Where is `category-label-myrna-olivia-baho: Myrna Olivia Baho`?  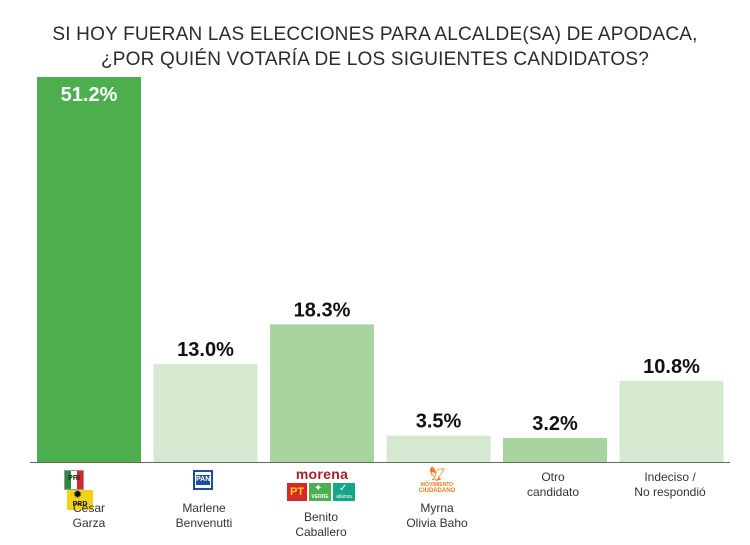 category-label-myrna-olivia-baho: Myrna Olivia Baho is located at coordinates (437, 516).